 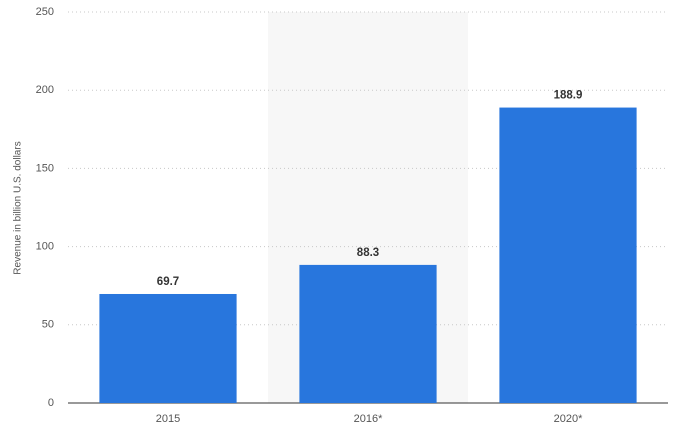 What do you see at coordinates (568, 419) in the screenshot?
I see `x-tick-label: 2020*` at bounding box center [568, 419].